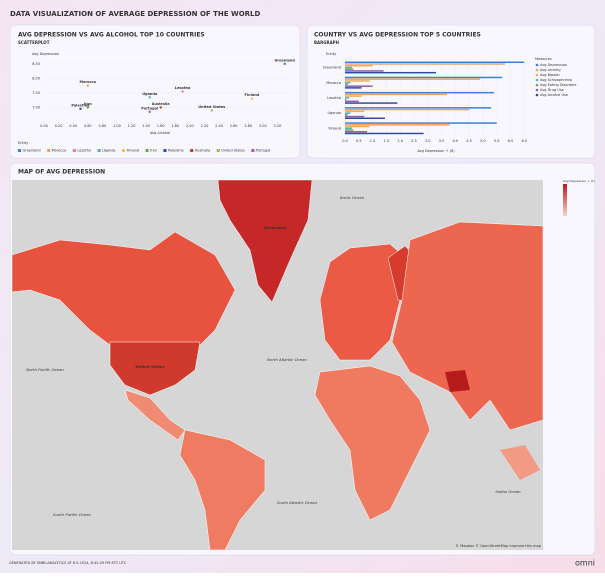  Describe the element at coordinates (345, 141) in the screenshot. I see `x-tick-label: 0.0` at that location.